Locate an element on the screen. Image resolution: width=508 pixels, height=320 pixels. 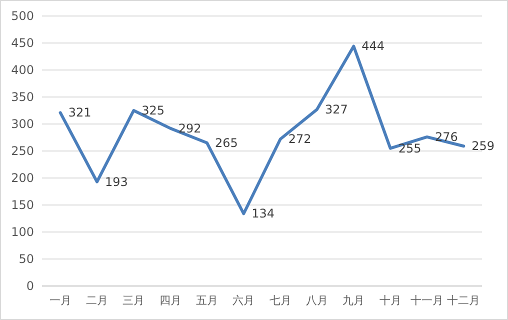
data-label: 265 is located at coordinates (226, 143).